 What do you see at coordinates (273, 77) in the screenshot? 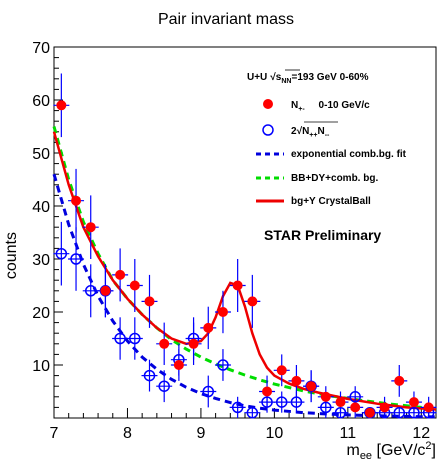
I see `legend-header-sqrt-symbol: √` at bounding box center [273, 77].